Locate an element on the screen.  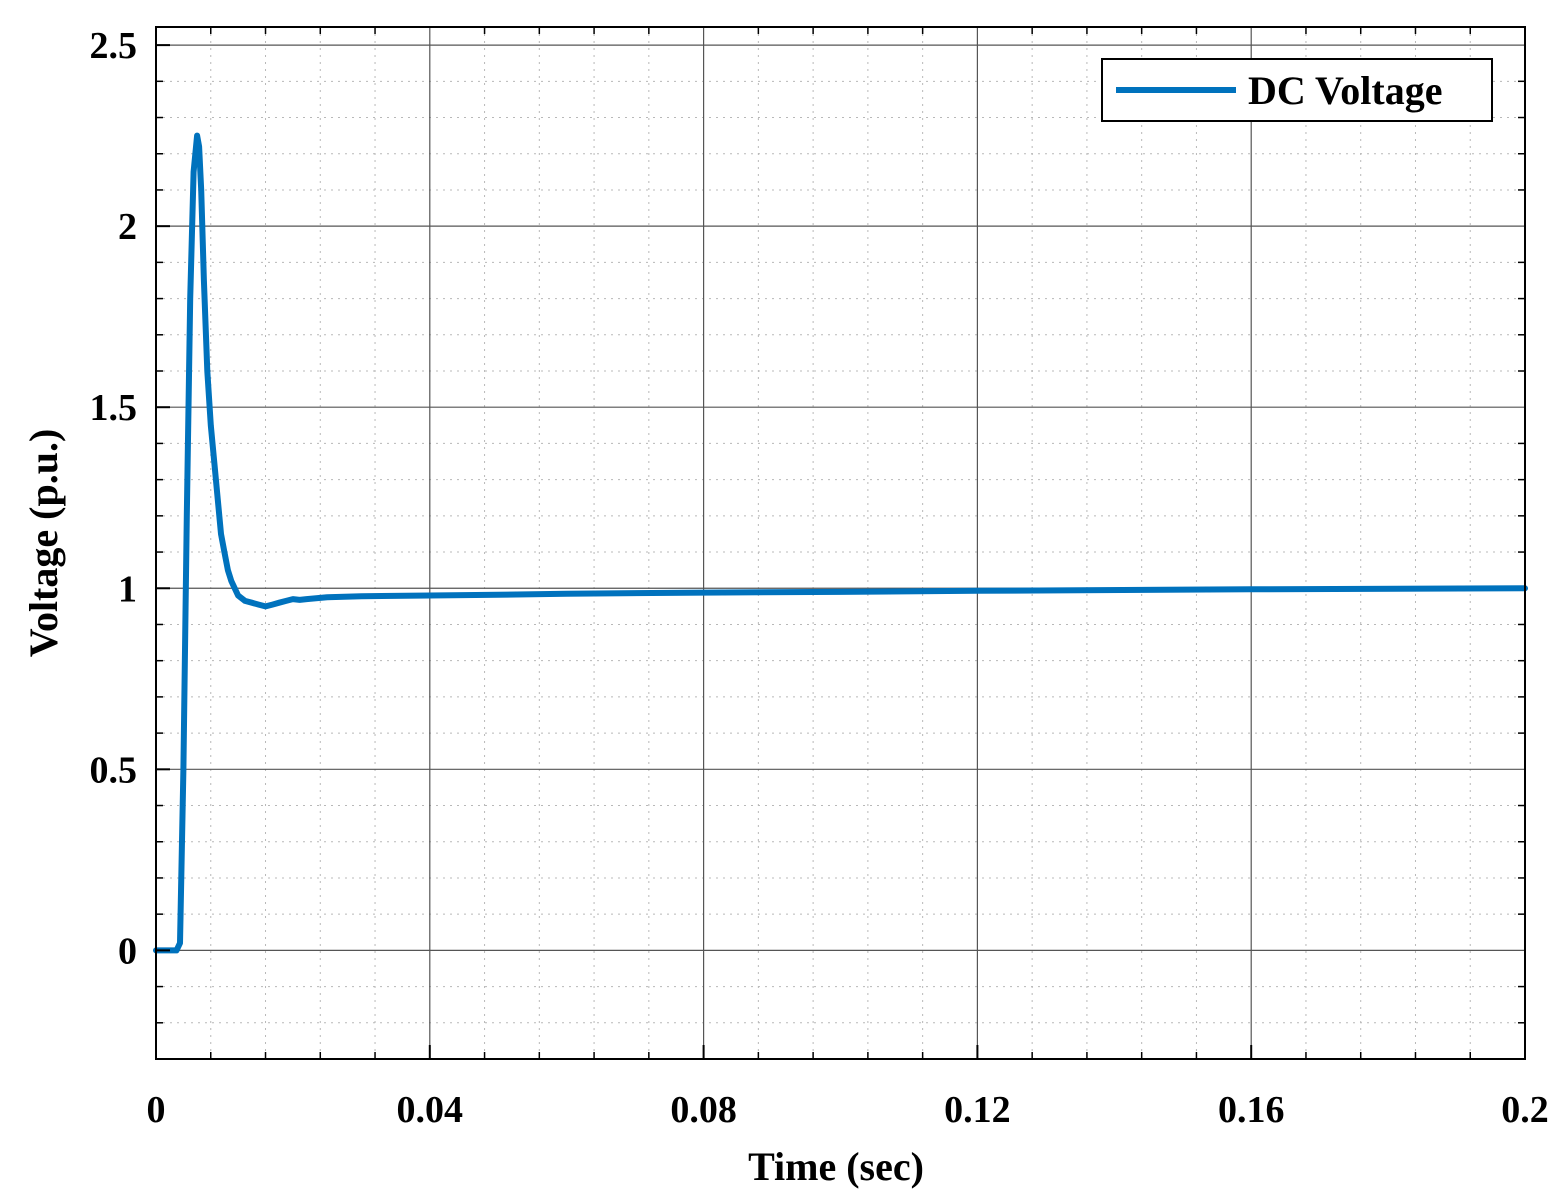
x-tick-label: 0.2 is located at coordinates (1525, 1110).